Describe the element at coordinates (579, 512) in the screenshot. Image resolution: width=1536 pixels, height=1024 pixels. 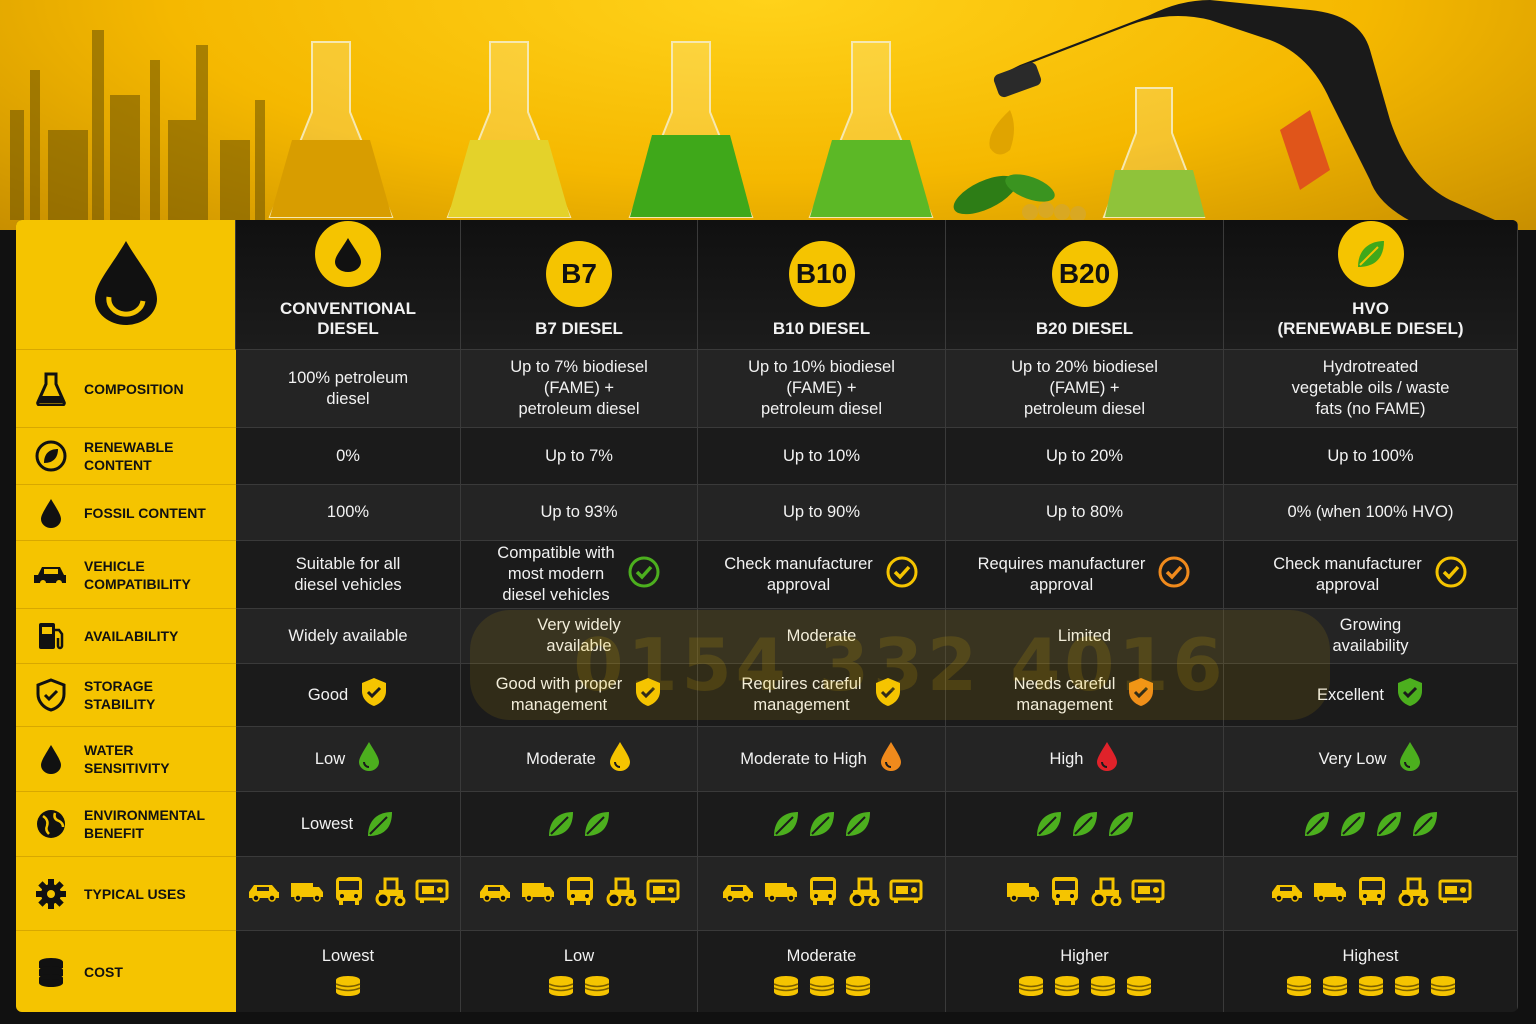
I see `fossil-b7: Up to 93%` at that location.